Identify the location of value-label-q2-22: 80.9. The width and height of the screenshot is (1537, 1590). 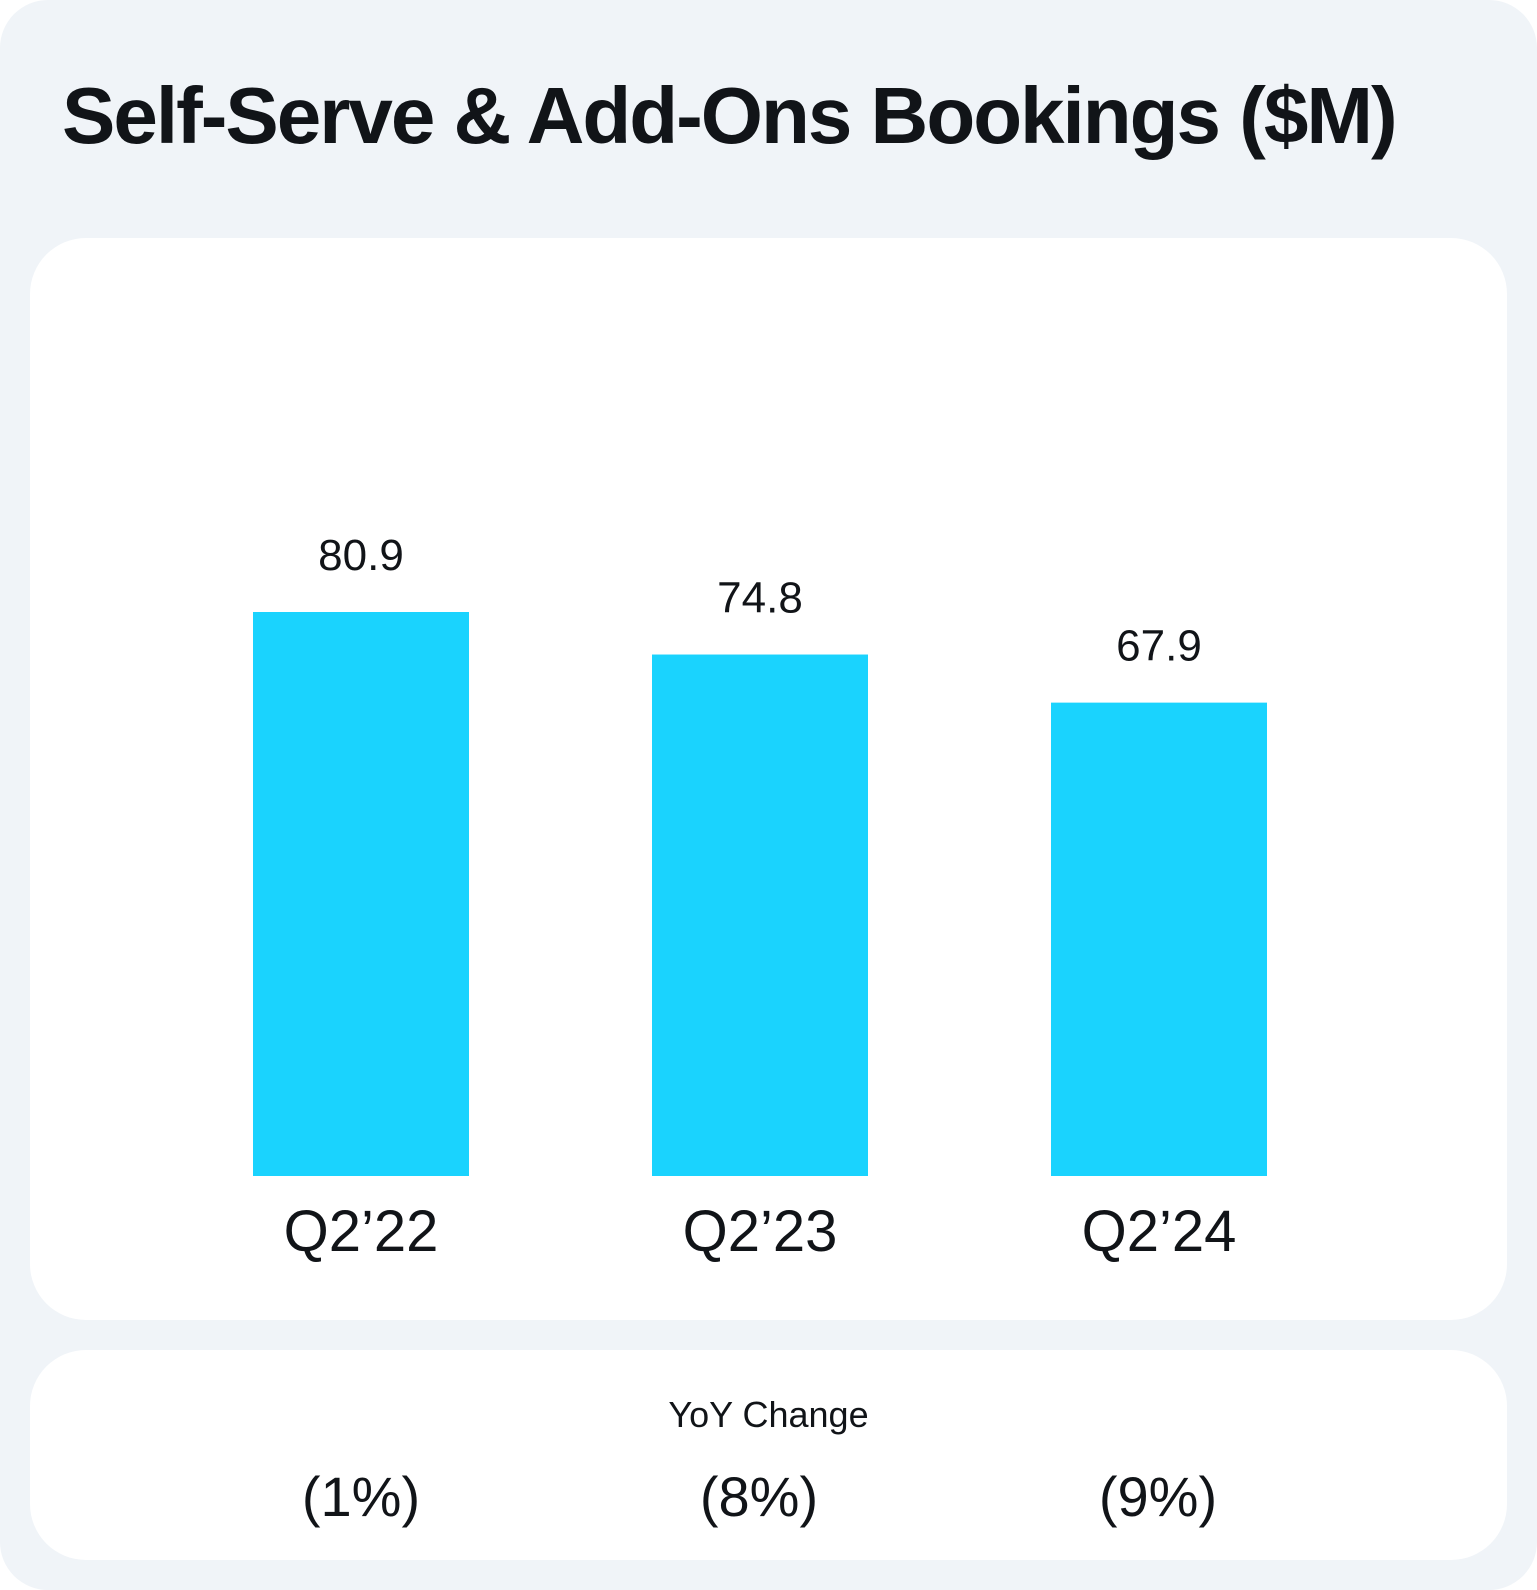
(361, 555).